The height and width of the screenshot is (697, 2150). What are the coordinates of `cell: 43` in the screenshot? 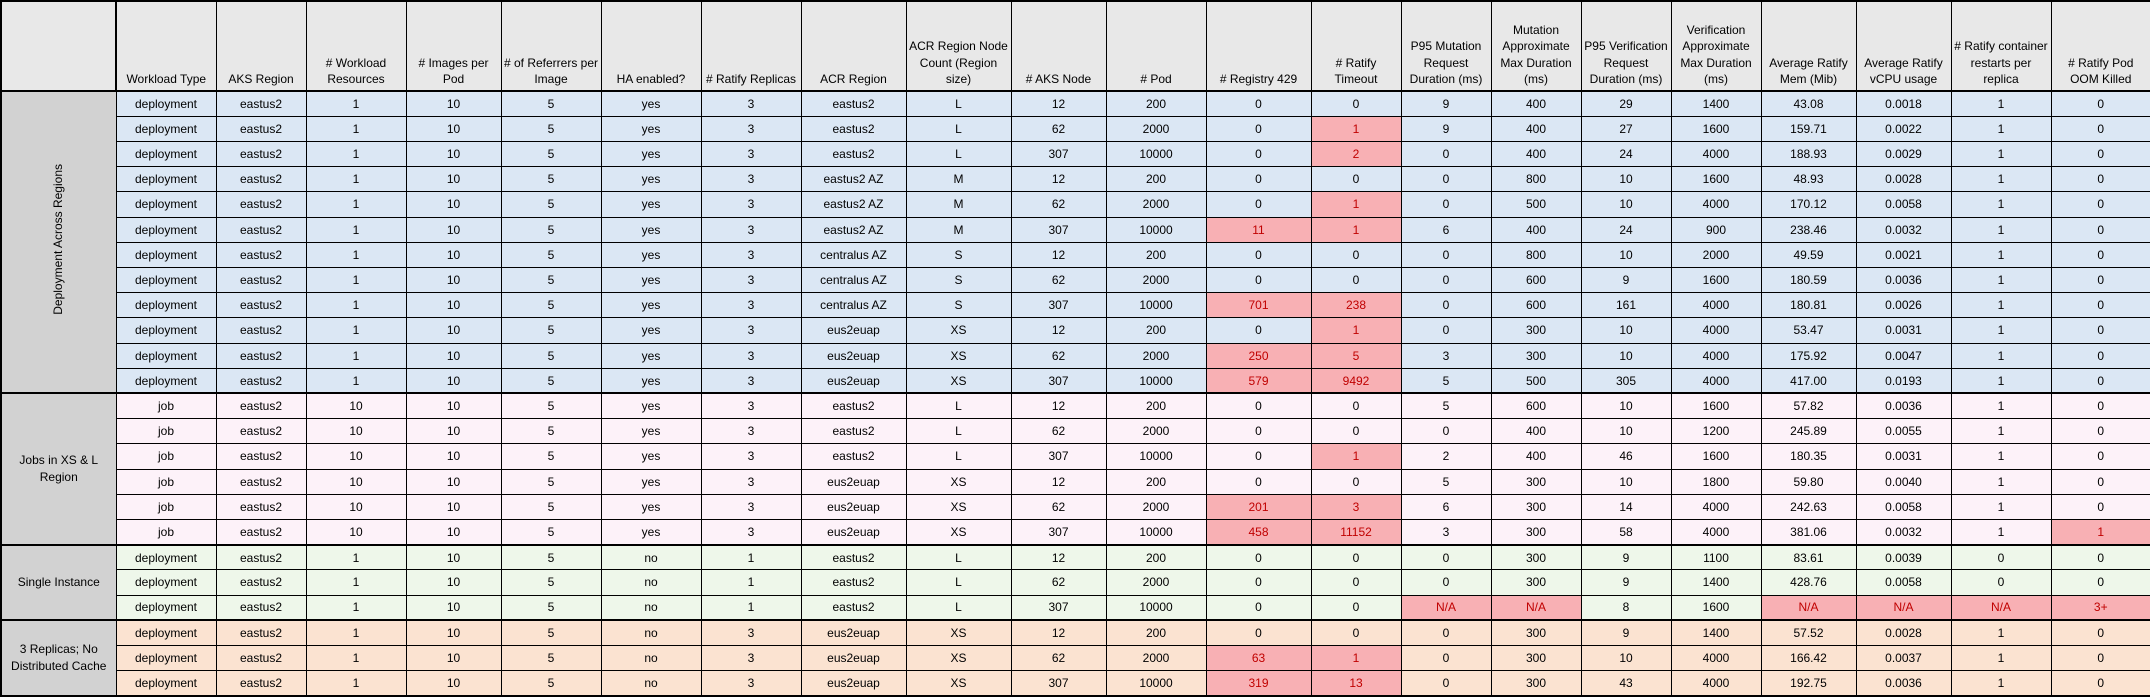 It's located at (1626, 683).